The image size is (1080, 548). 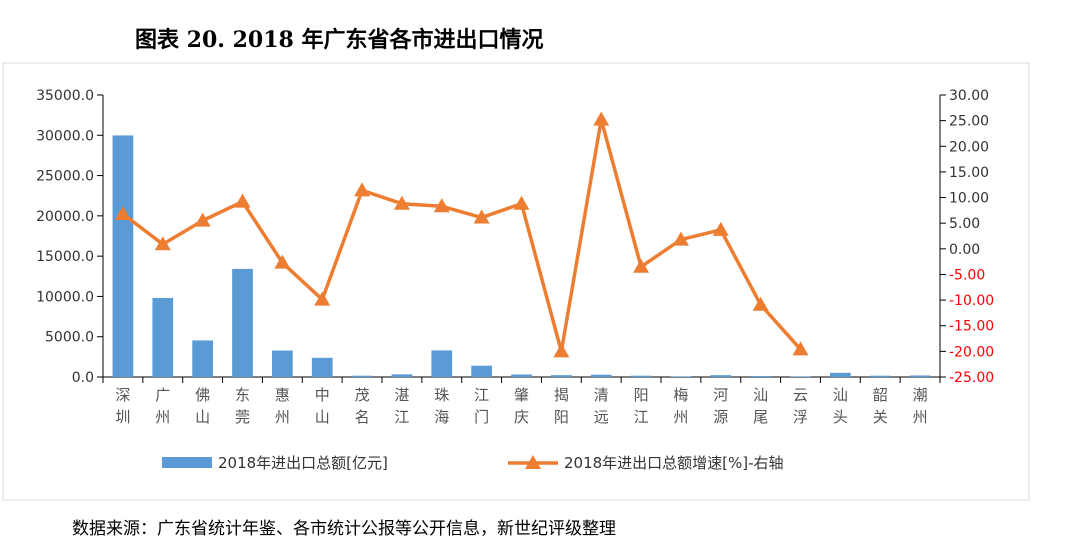 What do you see at coordinates (971, 378) in the screenshot?
I see `right-tick-label: -25.00` at bounding box center [971, 378].